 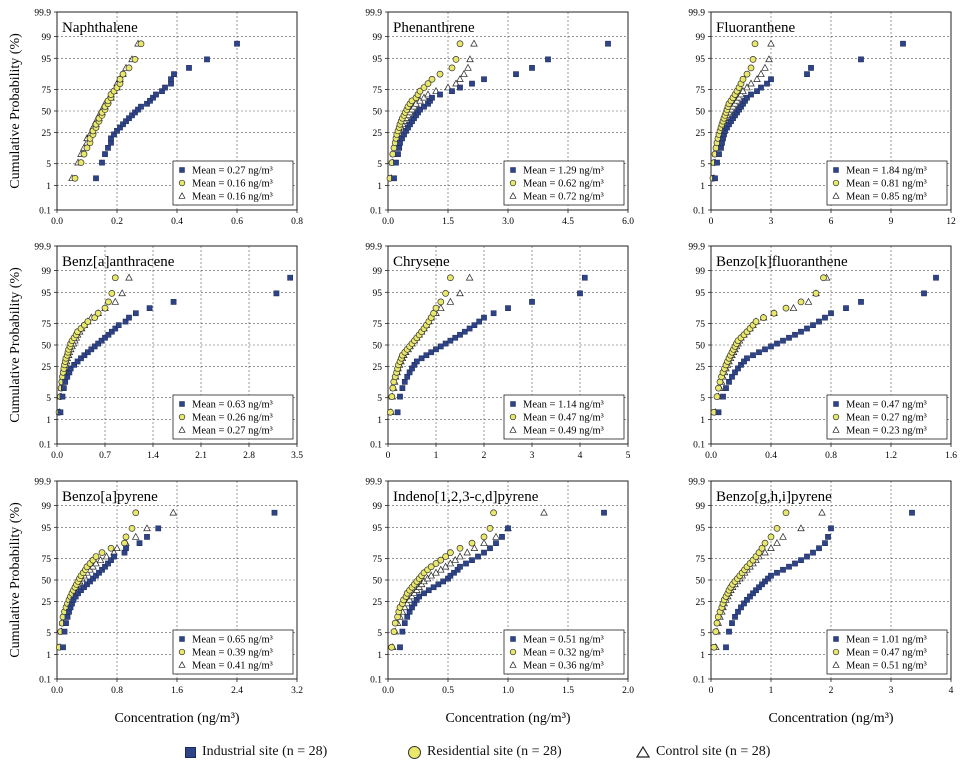 What do you see at coordinates (563, 197) in the screenshot?
I see `control-mean-label: Mean = 0.72 ng/m³` at bounding box center [563, 197].